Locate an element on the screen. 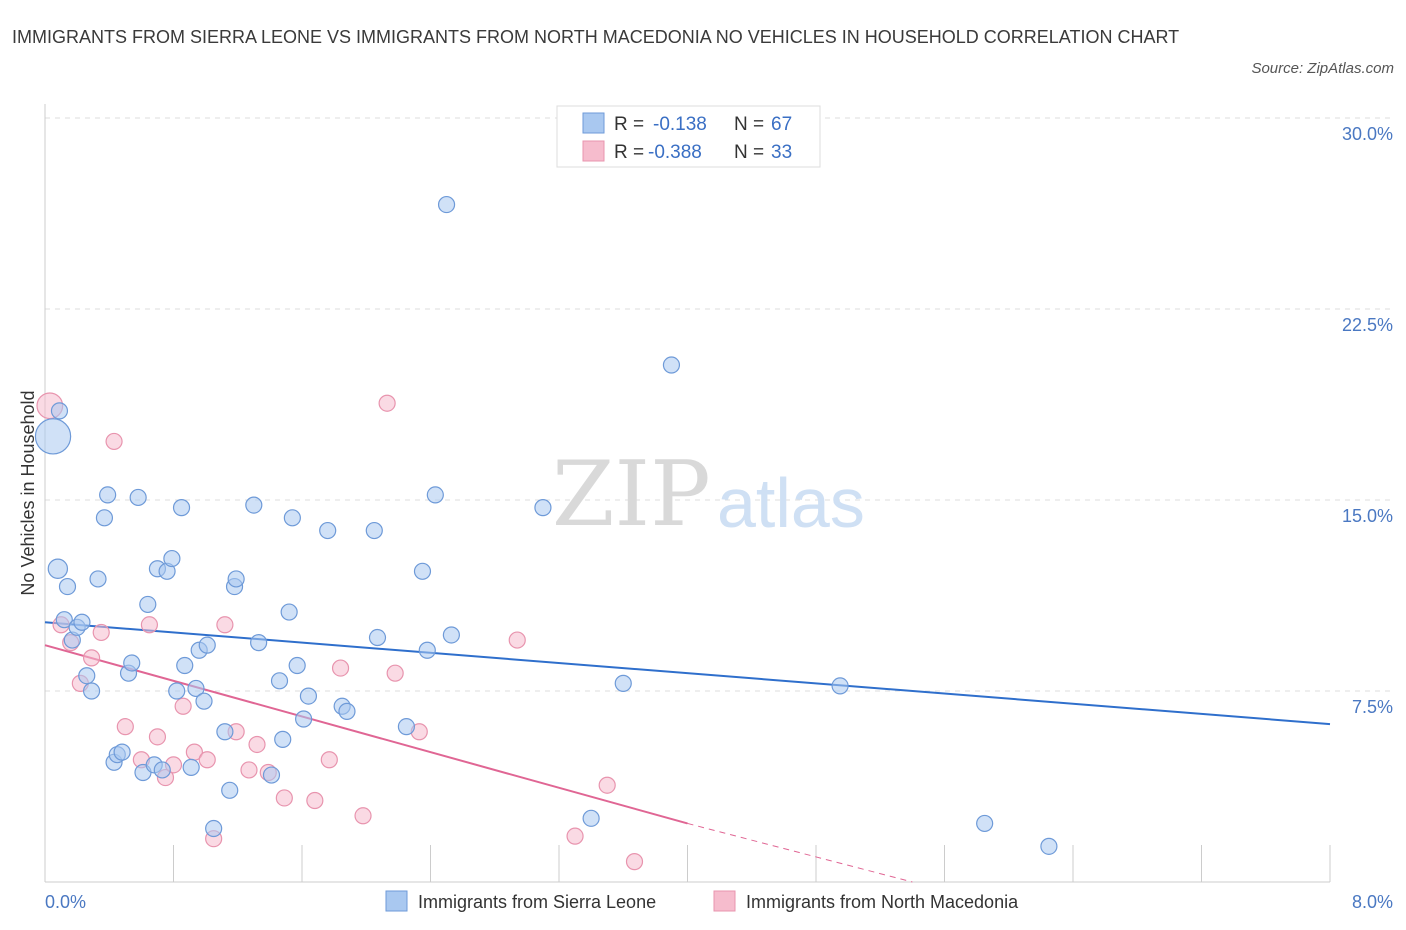 This screenshot has width=1406, height=930. legend-n-label-2: N = is located at coordinates (749, 152).